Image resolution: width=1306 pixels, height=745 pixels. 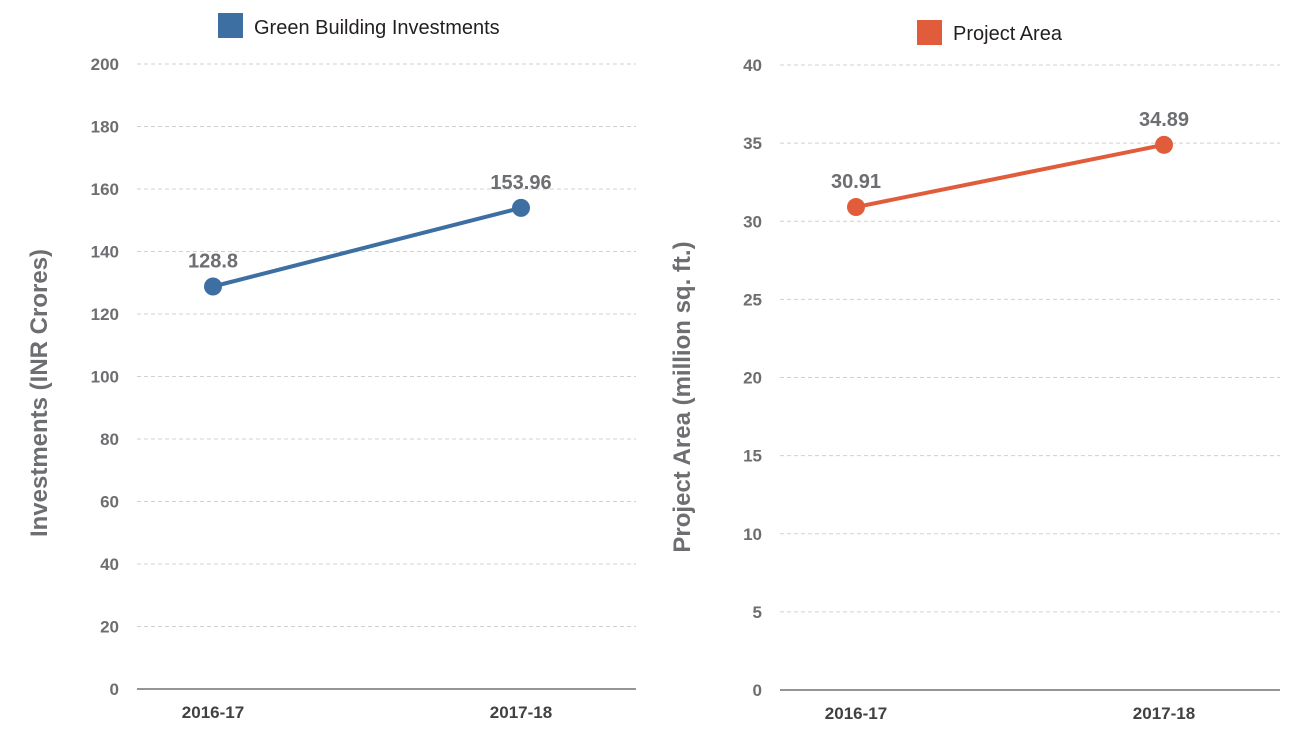 I want to click on y-tick-label: 5, so click(x=757, y=612).